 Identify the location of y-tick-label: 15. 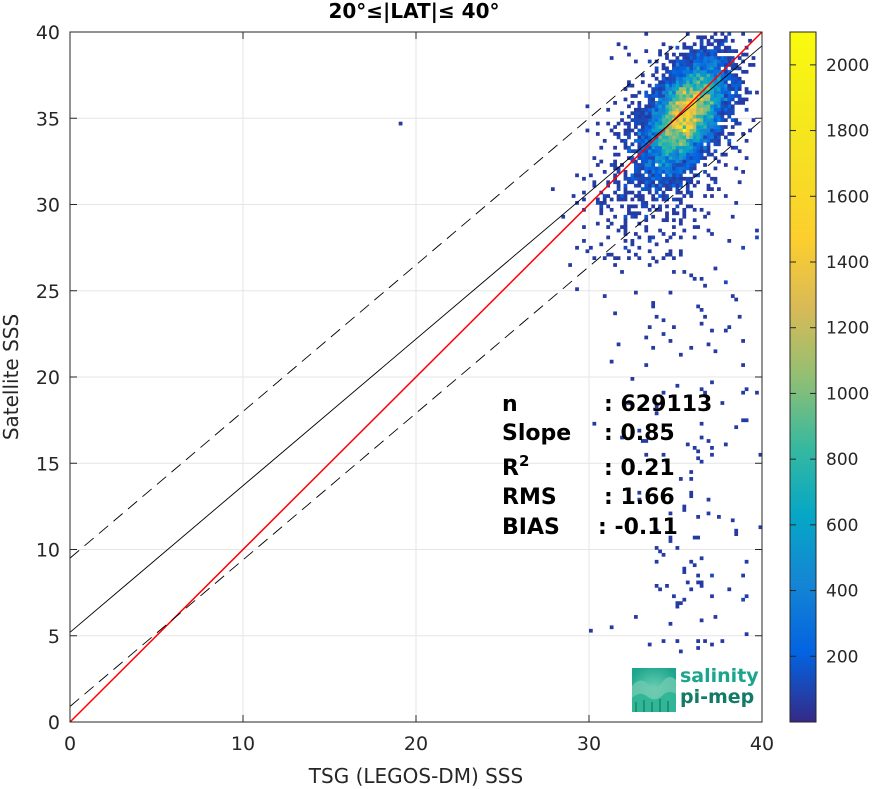
(48, 464).